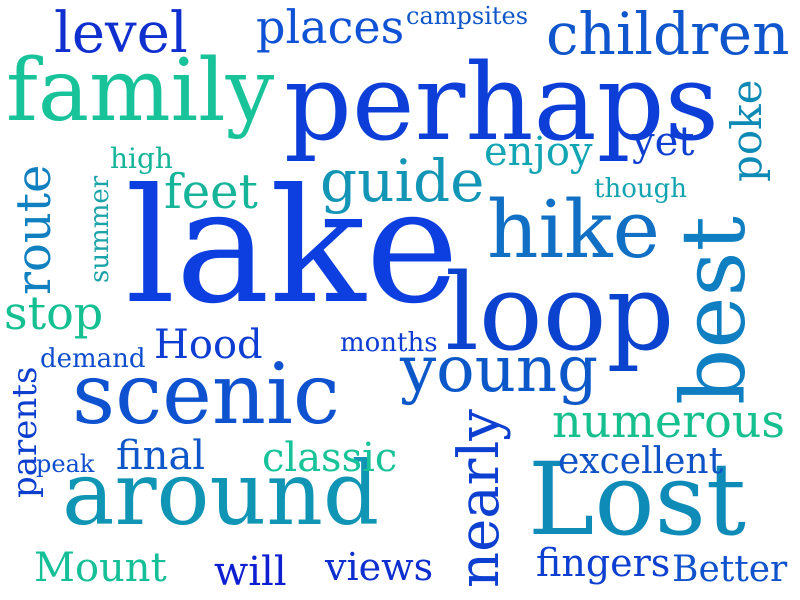 Image resolution: width=800 pixels, height=600 pixels. I want to click on word-excellent: excellent, so click(641, 461).